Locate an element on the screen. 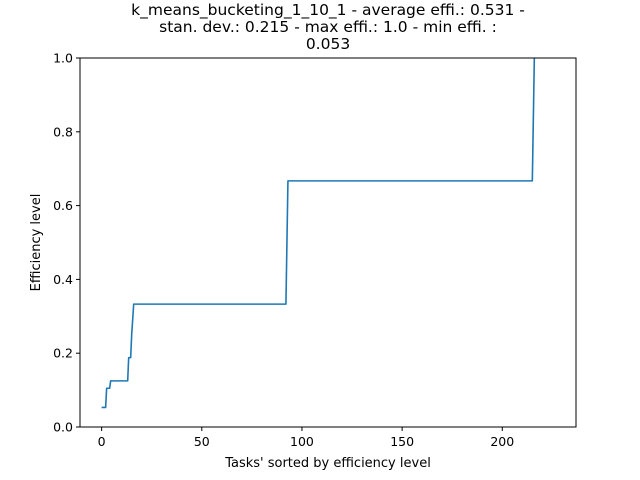  y-tick-label: 0.4 is located at coordinates (63, 279).